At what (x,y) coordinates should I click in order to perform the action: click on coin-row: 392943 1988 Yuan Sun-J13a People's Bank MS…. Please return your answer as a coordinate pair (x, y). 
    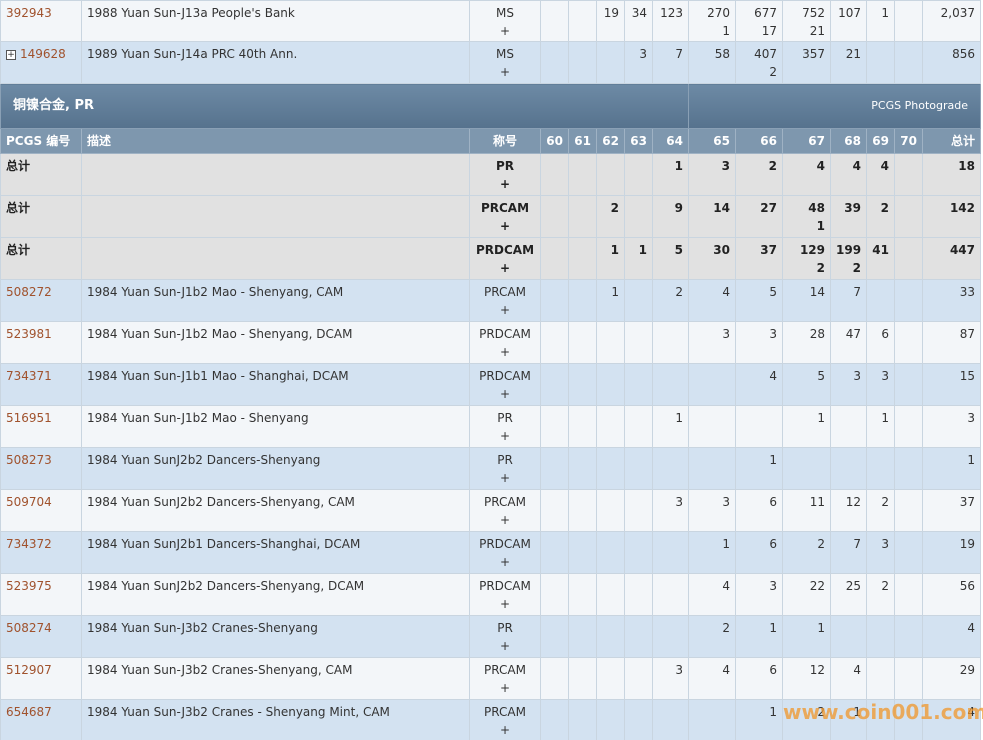
    Looking at the image, I should click on (490, 21).